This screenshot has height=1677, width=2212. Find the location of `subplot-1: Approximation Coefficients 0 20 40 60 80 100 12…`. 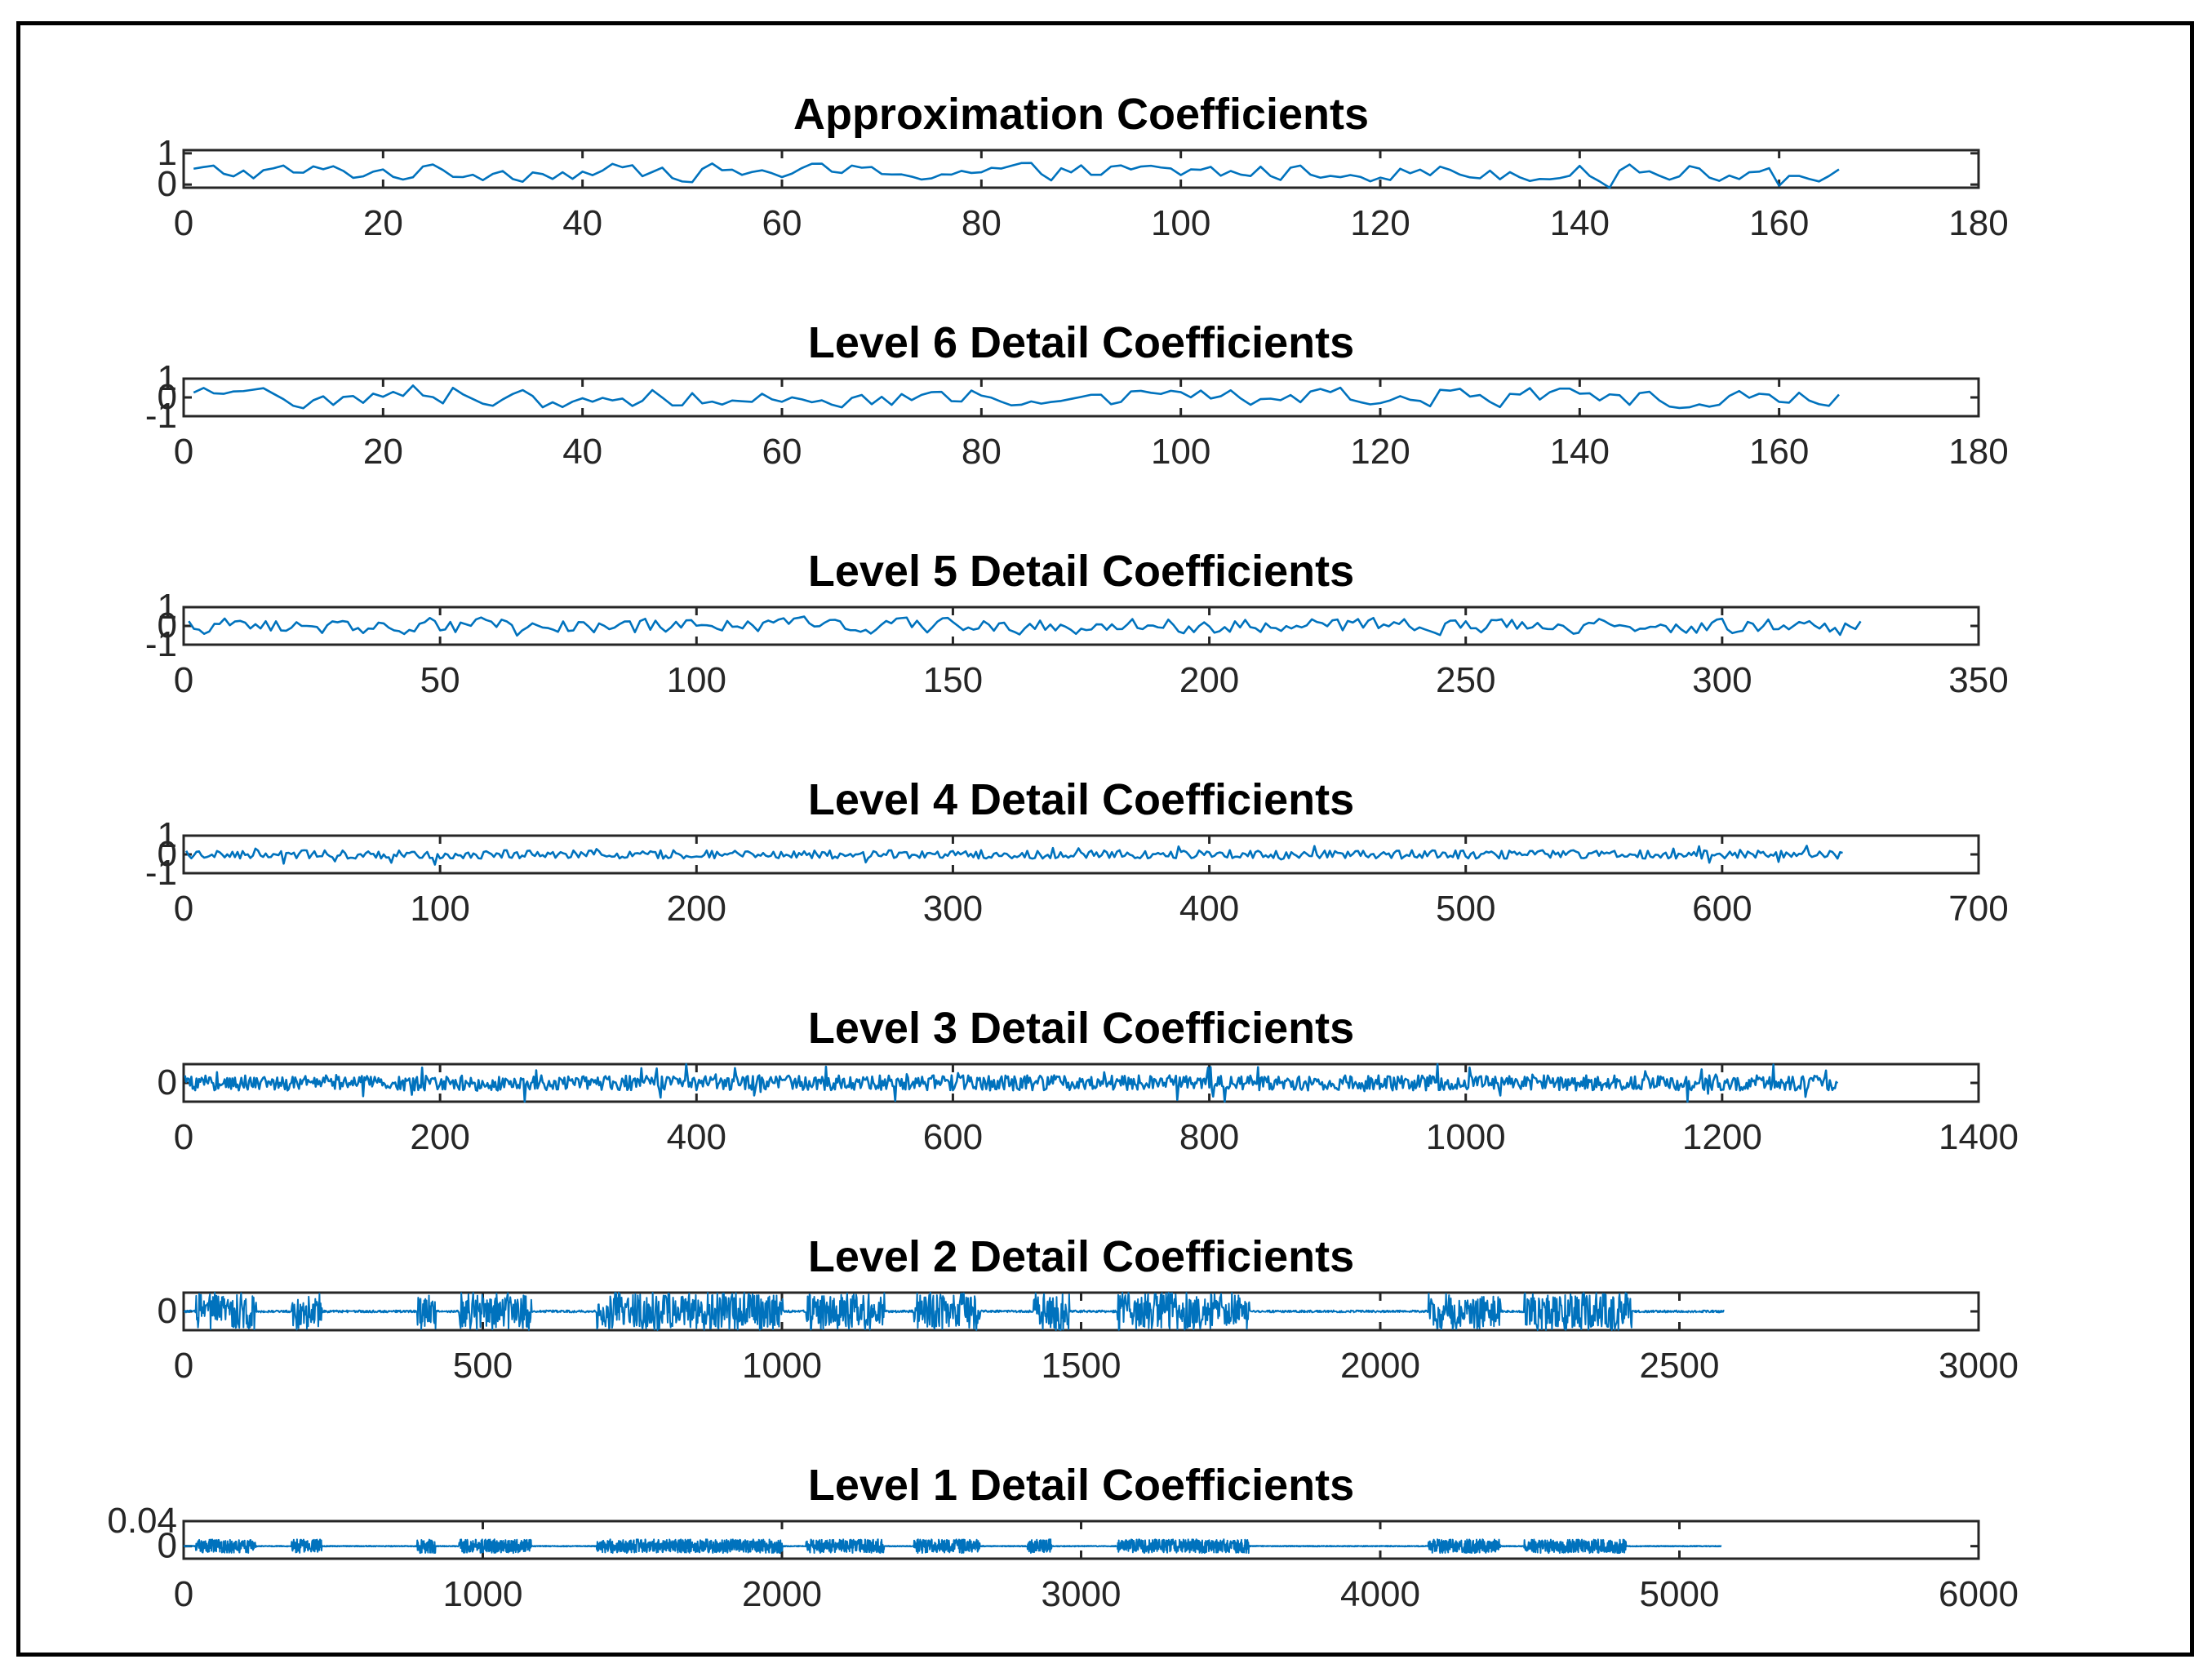

subplot-1: Approximation Coefficients 0 20 40 60 80 100 12… is located at coordinates (1083, 166).